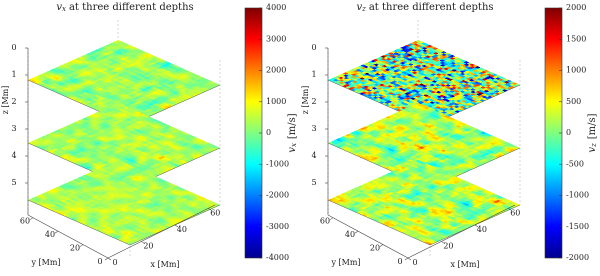 Image resolution: width=600 pixels, height=276 pixels. I want to click on x-tick, so click(109, 259).